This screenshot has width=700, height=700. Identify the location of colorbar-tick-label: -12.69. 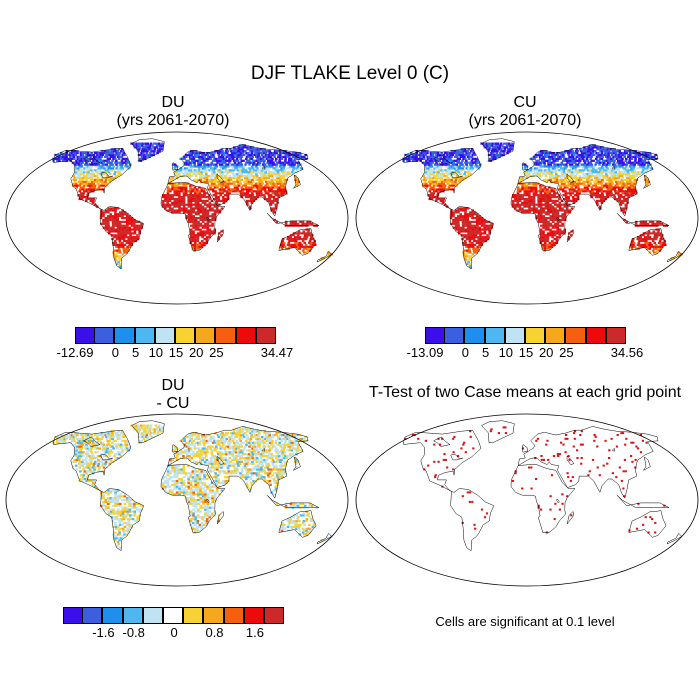
(75, 352).